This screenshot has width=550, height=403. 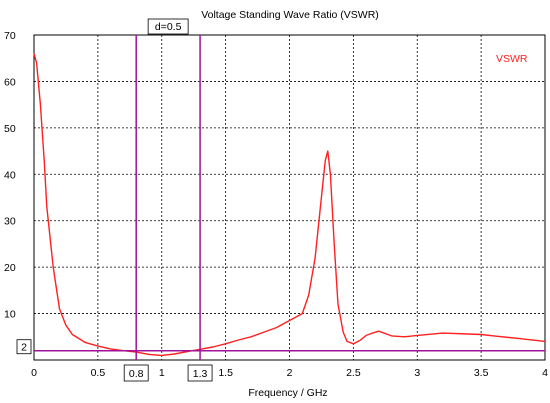 I want to click on y-tick-labels: 10 20 30 40 50 60 70, so click(x=10, y=175).